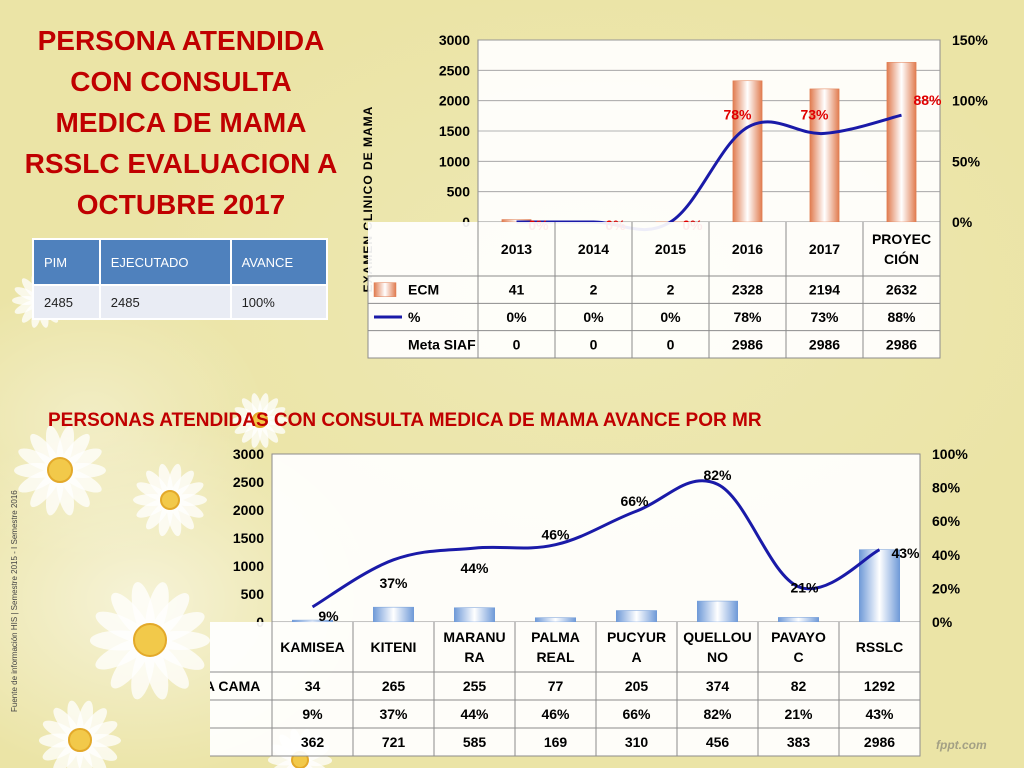 This screenshot has height=768, width=1024. I want to click on summary-header-row: PIM EJECUTADO AVANCE, so click(180, 262).